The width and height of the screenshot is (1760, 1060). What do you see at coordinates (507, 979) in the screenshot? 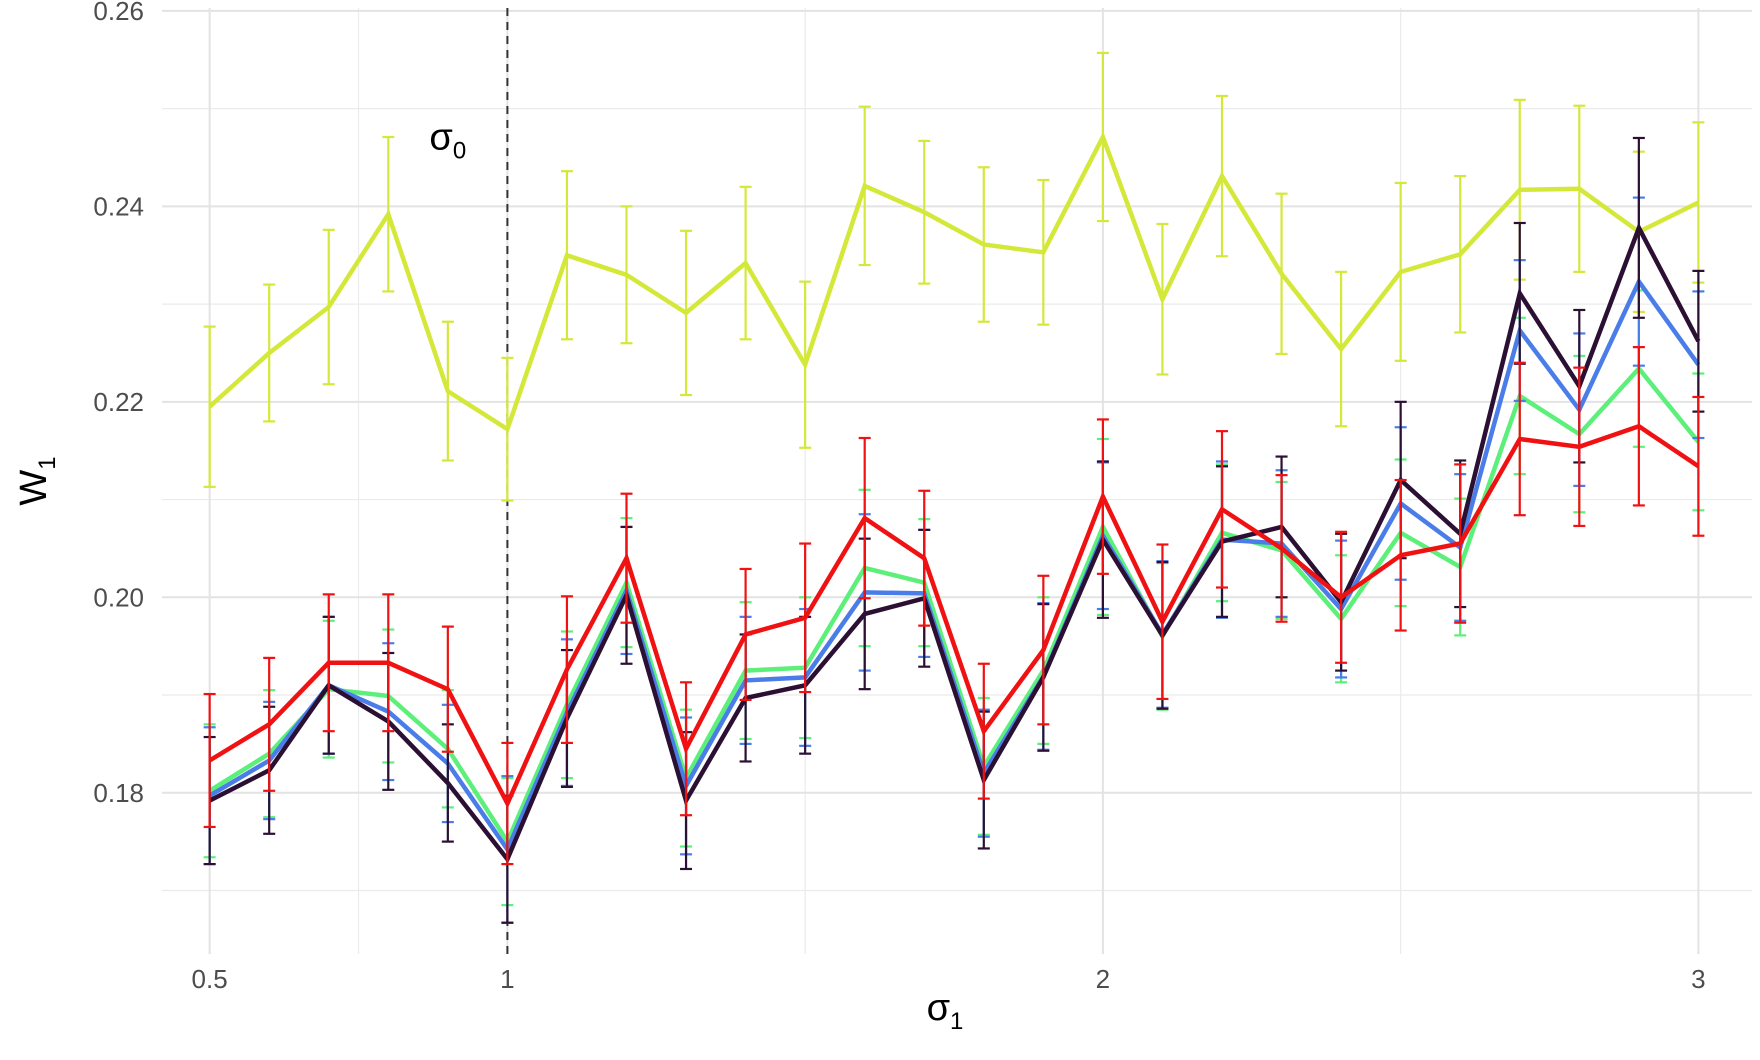
I see `x-tick-label: 1` at bounding box center [507, 979].